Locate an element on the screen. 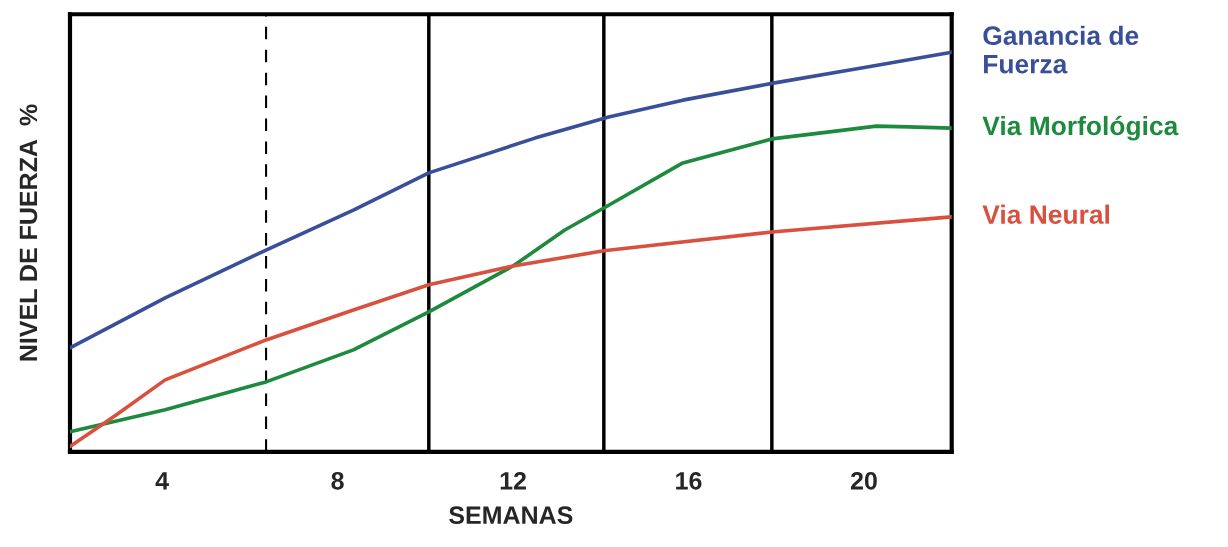 Image resolution: width=1228 pixels, height=547 pixels. x-tick-label: 20 is located at coordinates (863, 480).